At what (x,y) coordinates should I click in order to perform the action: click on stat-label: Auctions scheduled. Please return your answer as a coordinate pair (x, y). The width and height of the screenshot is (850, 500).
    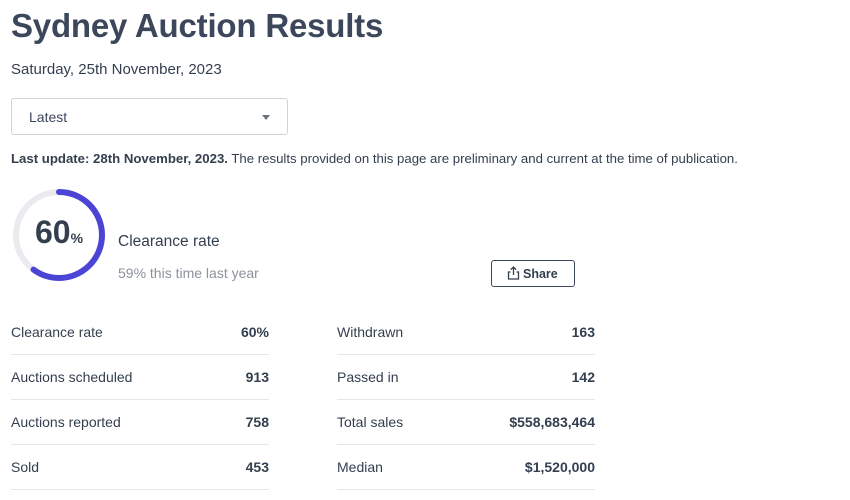
    Looking at the image, I should click on (72, 377).